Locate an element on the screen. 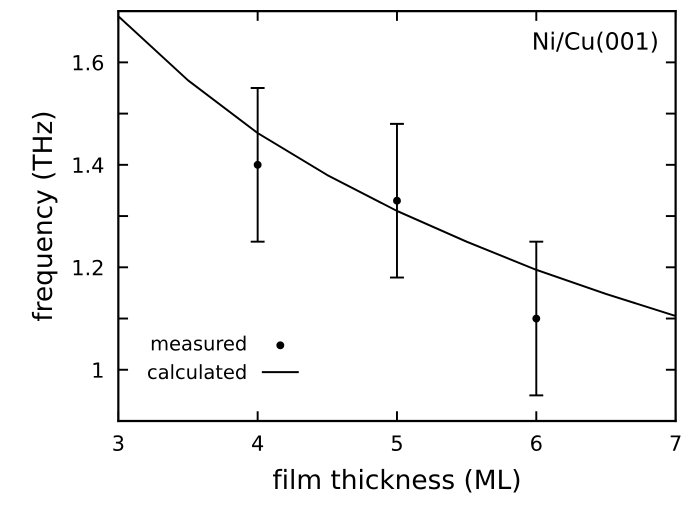 The image size is (688, 506). y-tick-label: 1 is located at coordinates (98, 370).